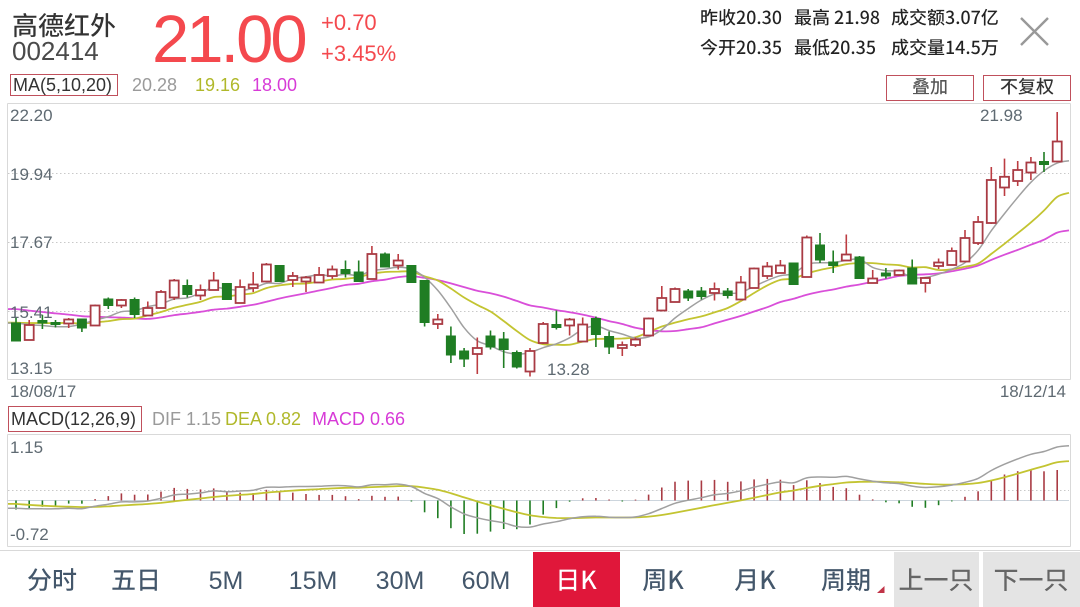 Image resolution: width=1080 pixels, height=607 pixels. Describe the element at coordinates (568, 369) in the screenshot. I see `svg-text: 13.28` at that location.